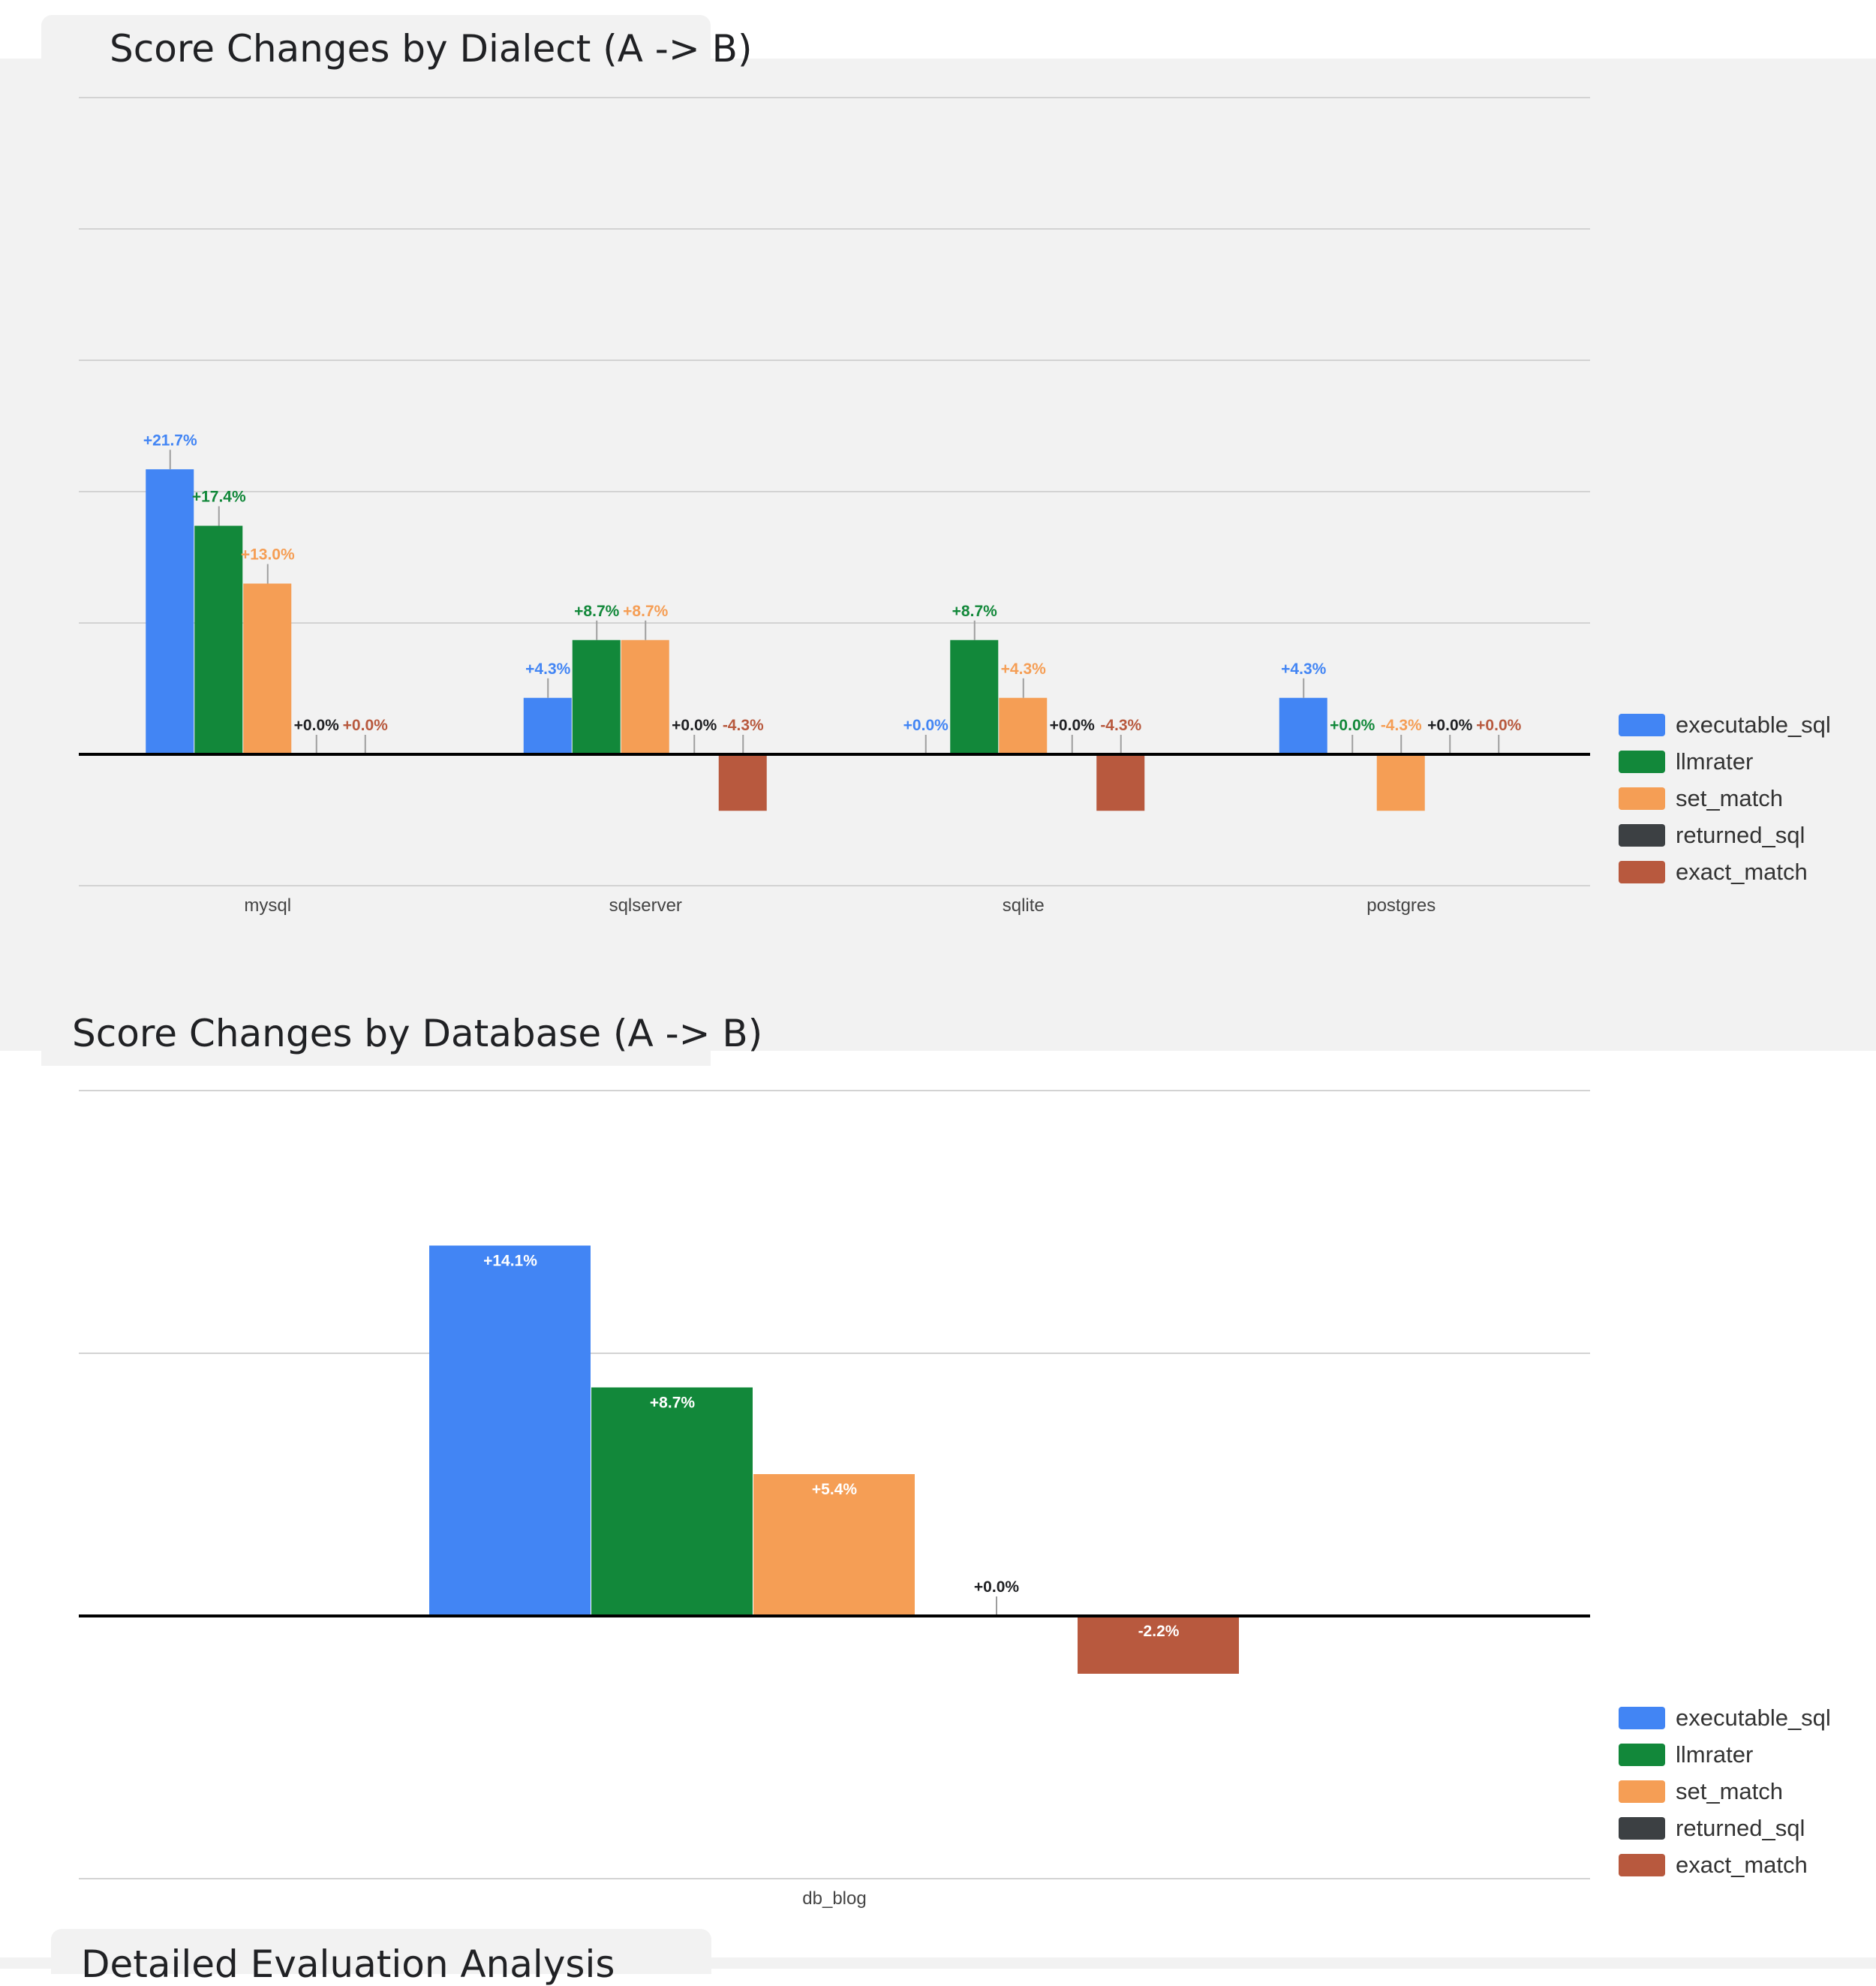  What do you see at coordinates (834, 1489) in the screenshot?
I see `data-label: +5.4%` at bounding box center [834, 1489].